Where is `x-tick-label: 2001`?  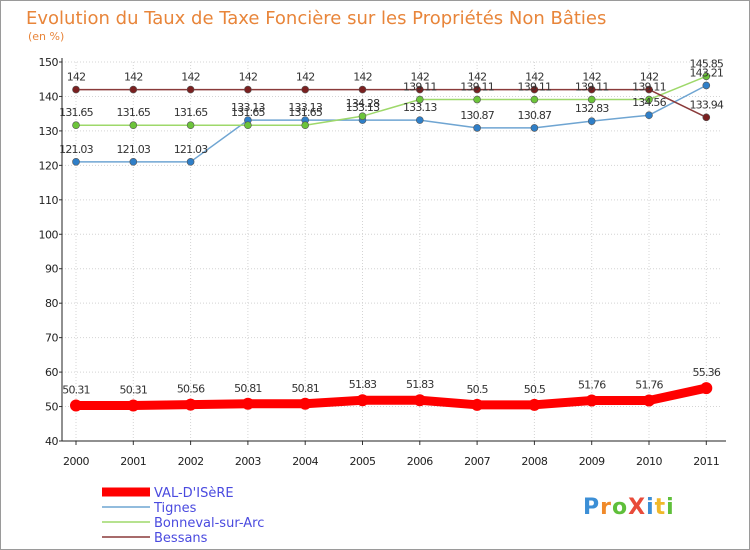
x-tick-label: 2001 is located at coordinates (133, 461).